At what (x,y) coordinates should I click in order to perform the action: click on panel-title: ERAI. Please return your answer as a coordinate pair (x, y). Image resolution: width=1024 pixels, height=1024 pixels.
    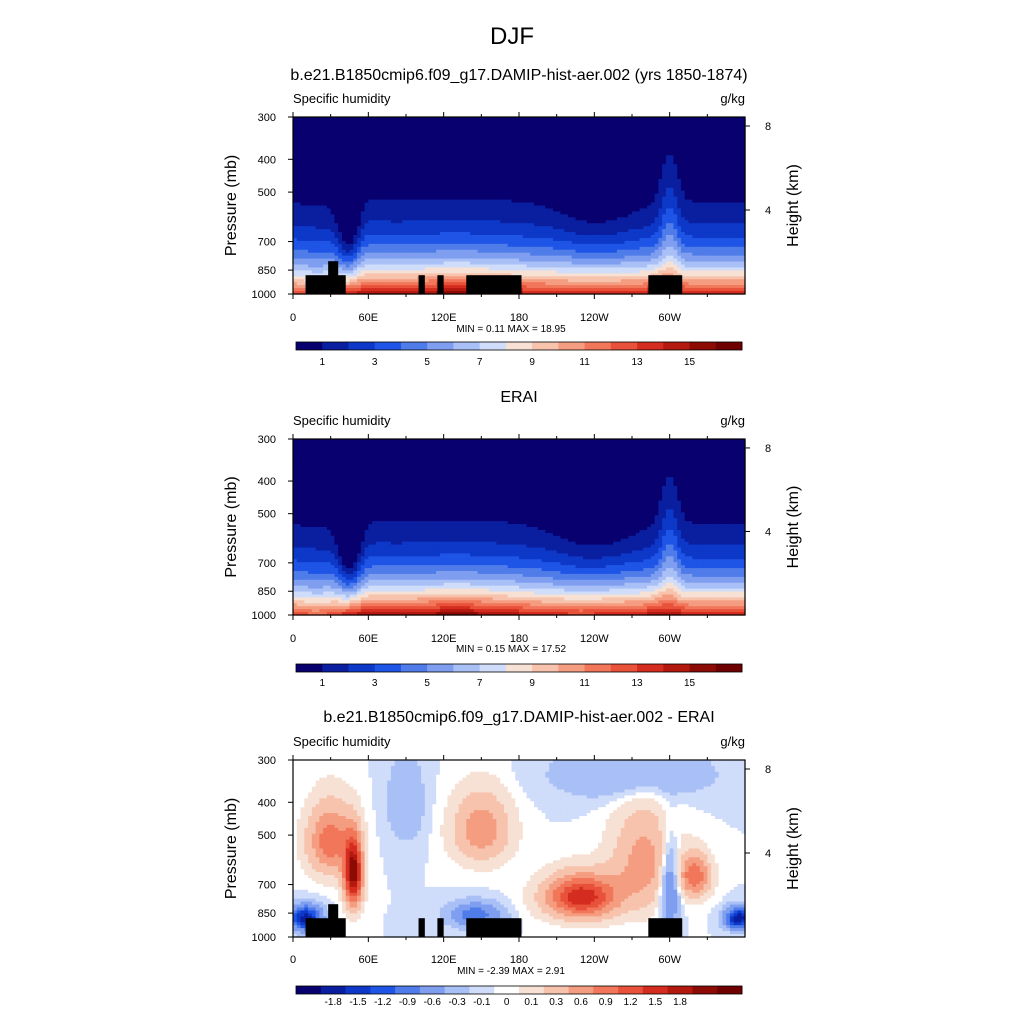
    Looking at the image, I should click on (518, 397).